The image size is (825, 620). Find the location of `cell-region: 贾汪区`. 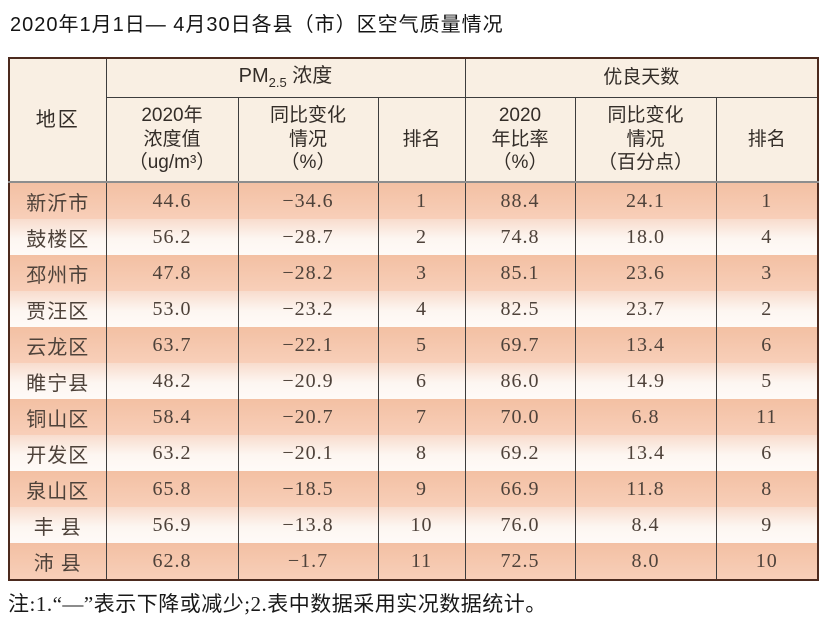

cell-region: 贾汪区 is located at coordinates (57, 309).